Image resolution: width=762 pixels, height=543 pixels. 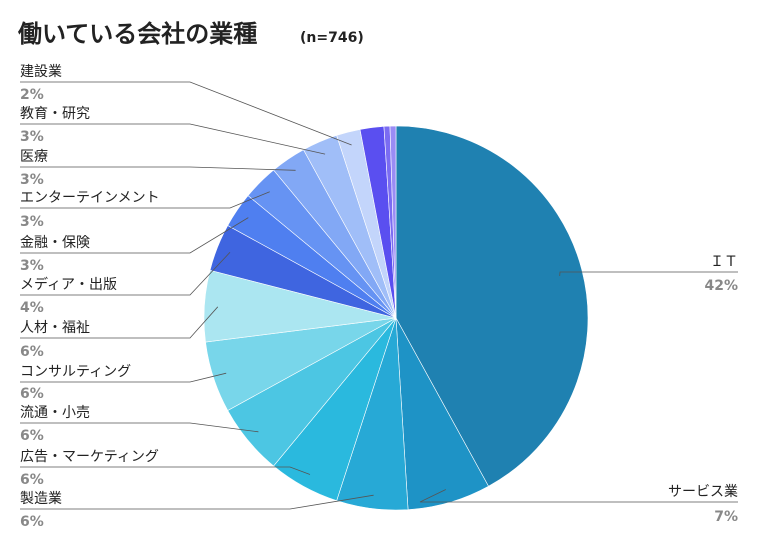 What do you see at coordinates (75, 372) in the screenshot?
I see `slice-label-5: コンサルティング` at bounding box center [75, 372].